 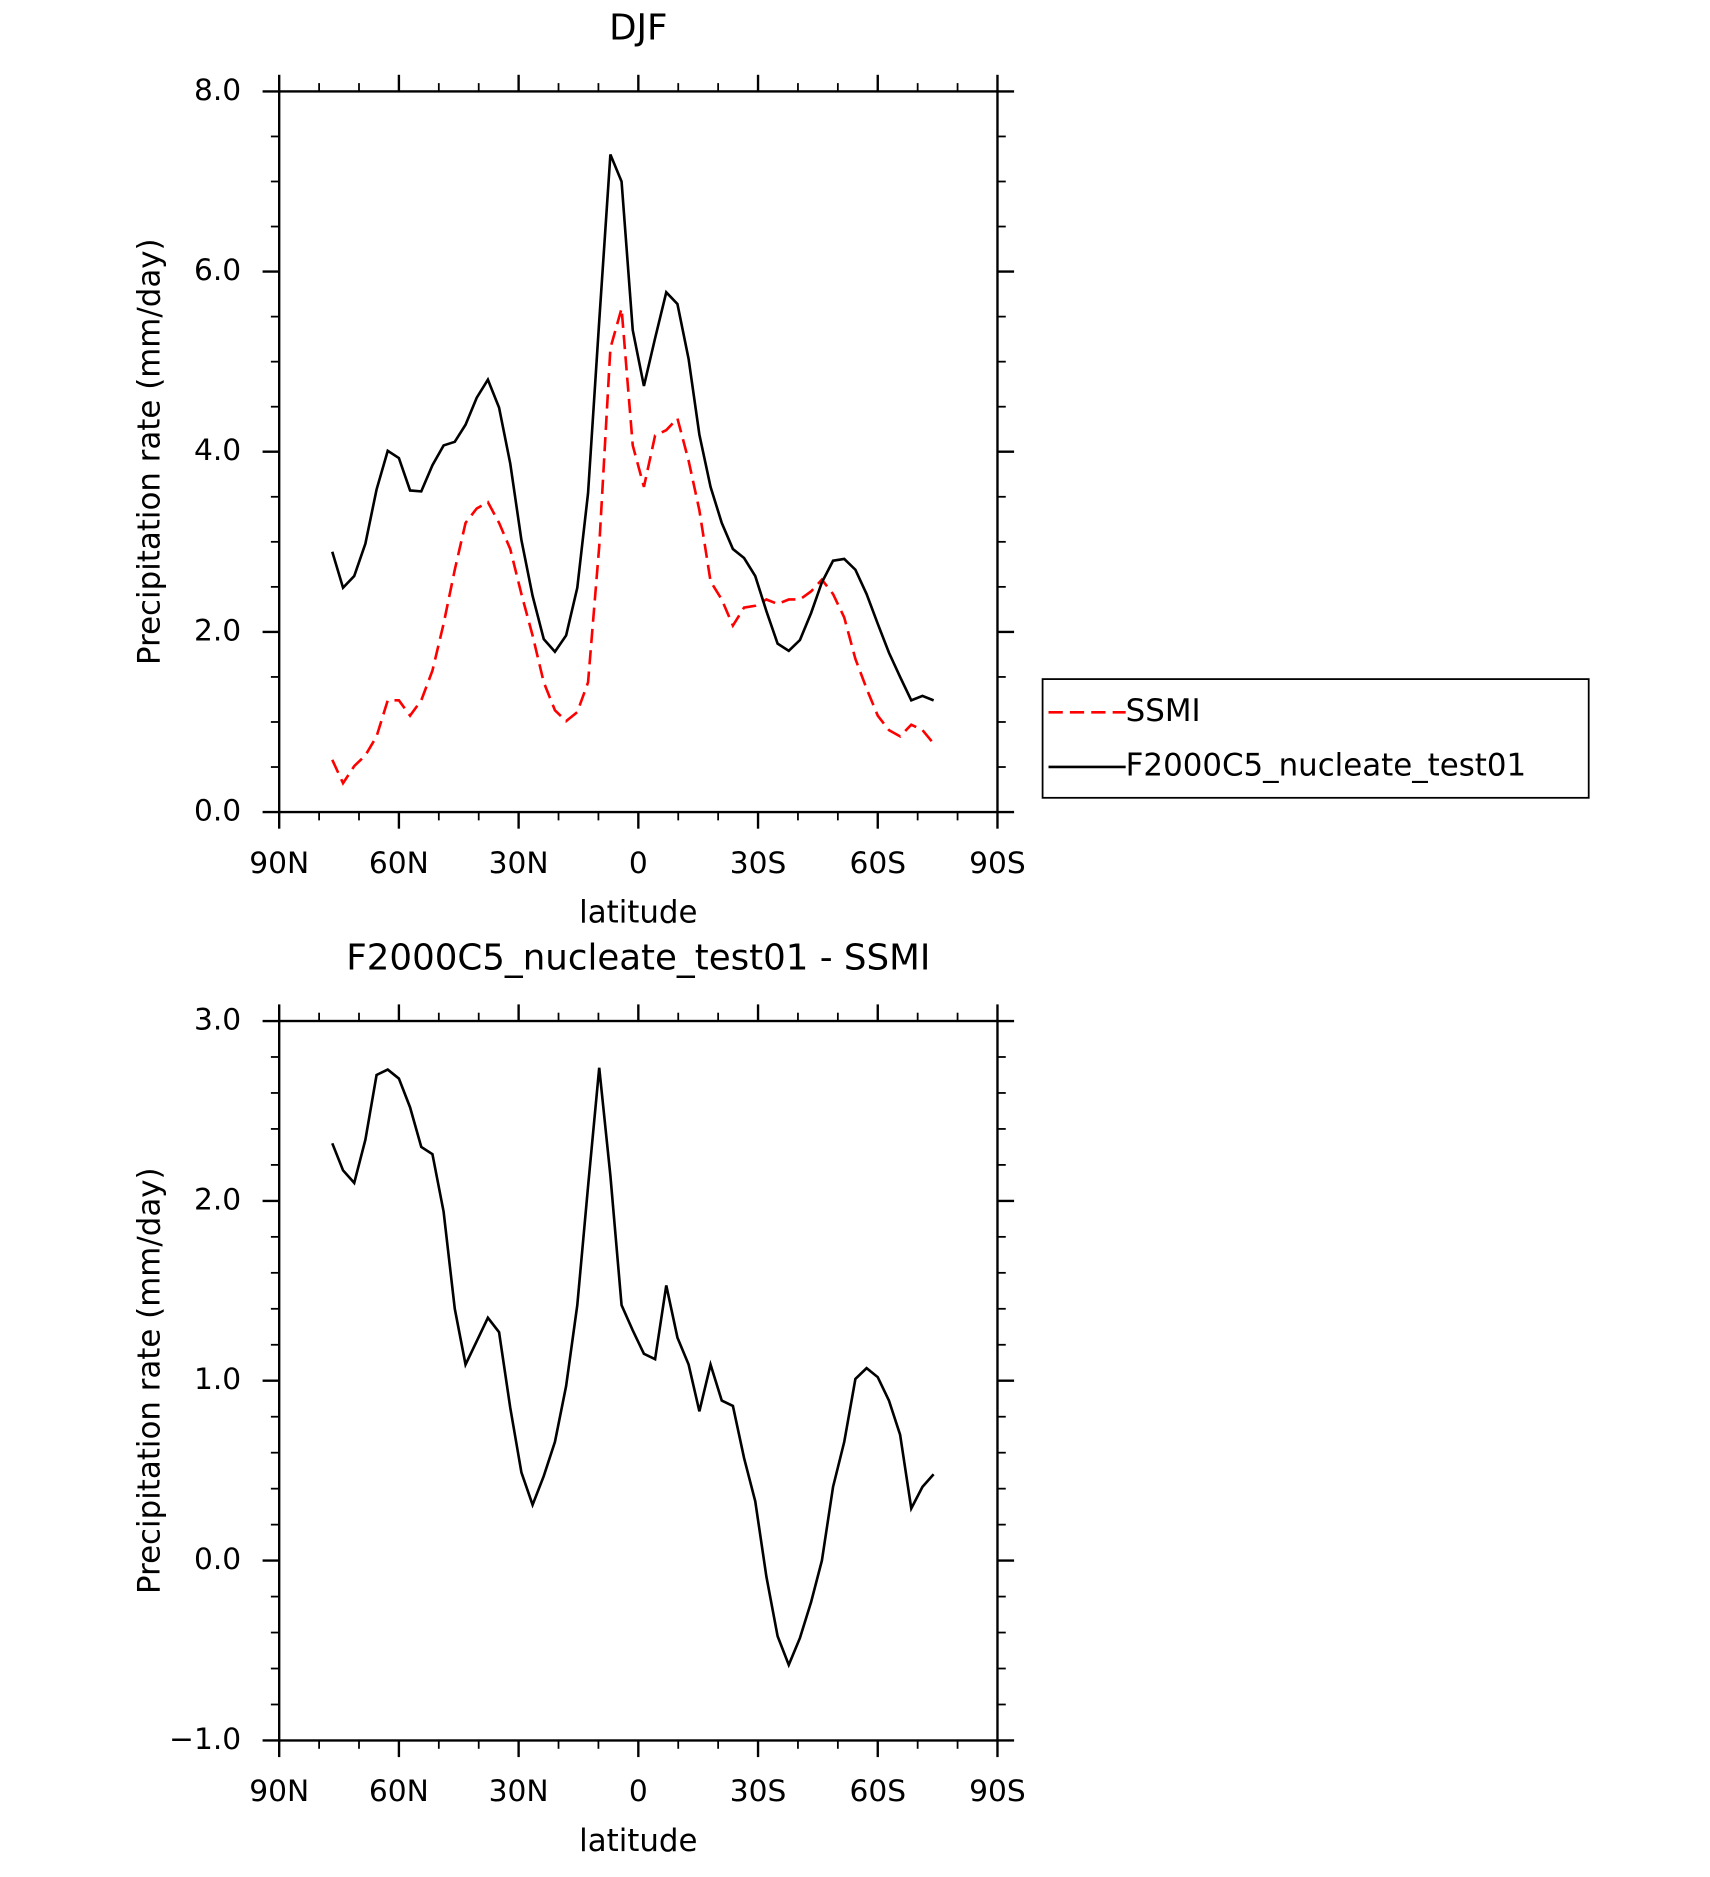 What do you see at coordinates (217, 269) in the screenshot?
I see `y-tick-label: 6.0` at bounding box center [217, 269].